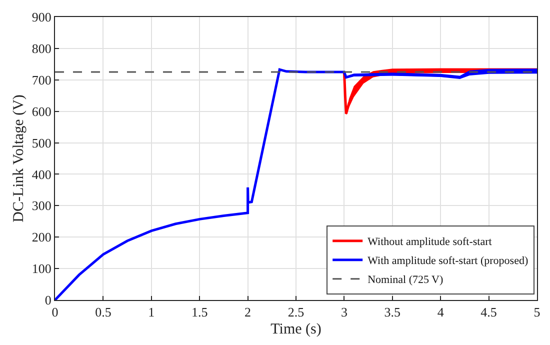  I want to click on y-tick-label: 700, so click(42, 80).